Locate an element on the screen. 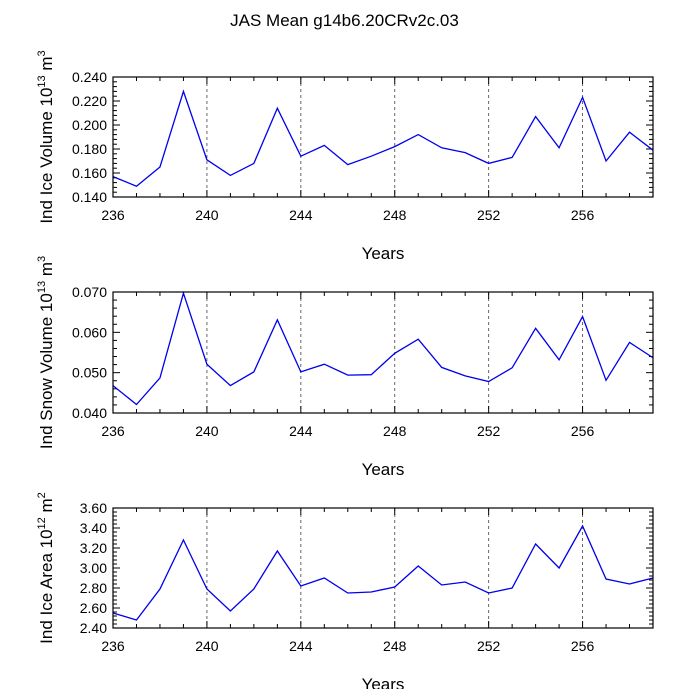 The width and height of the screenshot is (689, 689). y-tick-label: 0.140 is located at coordinates (89, 197).